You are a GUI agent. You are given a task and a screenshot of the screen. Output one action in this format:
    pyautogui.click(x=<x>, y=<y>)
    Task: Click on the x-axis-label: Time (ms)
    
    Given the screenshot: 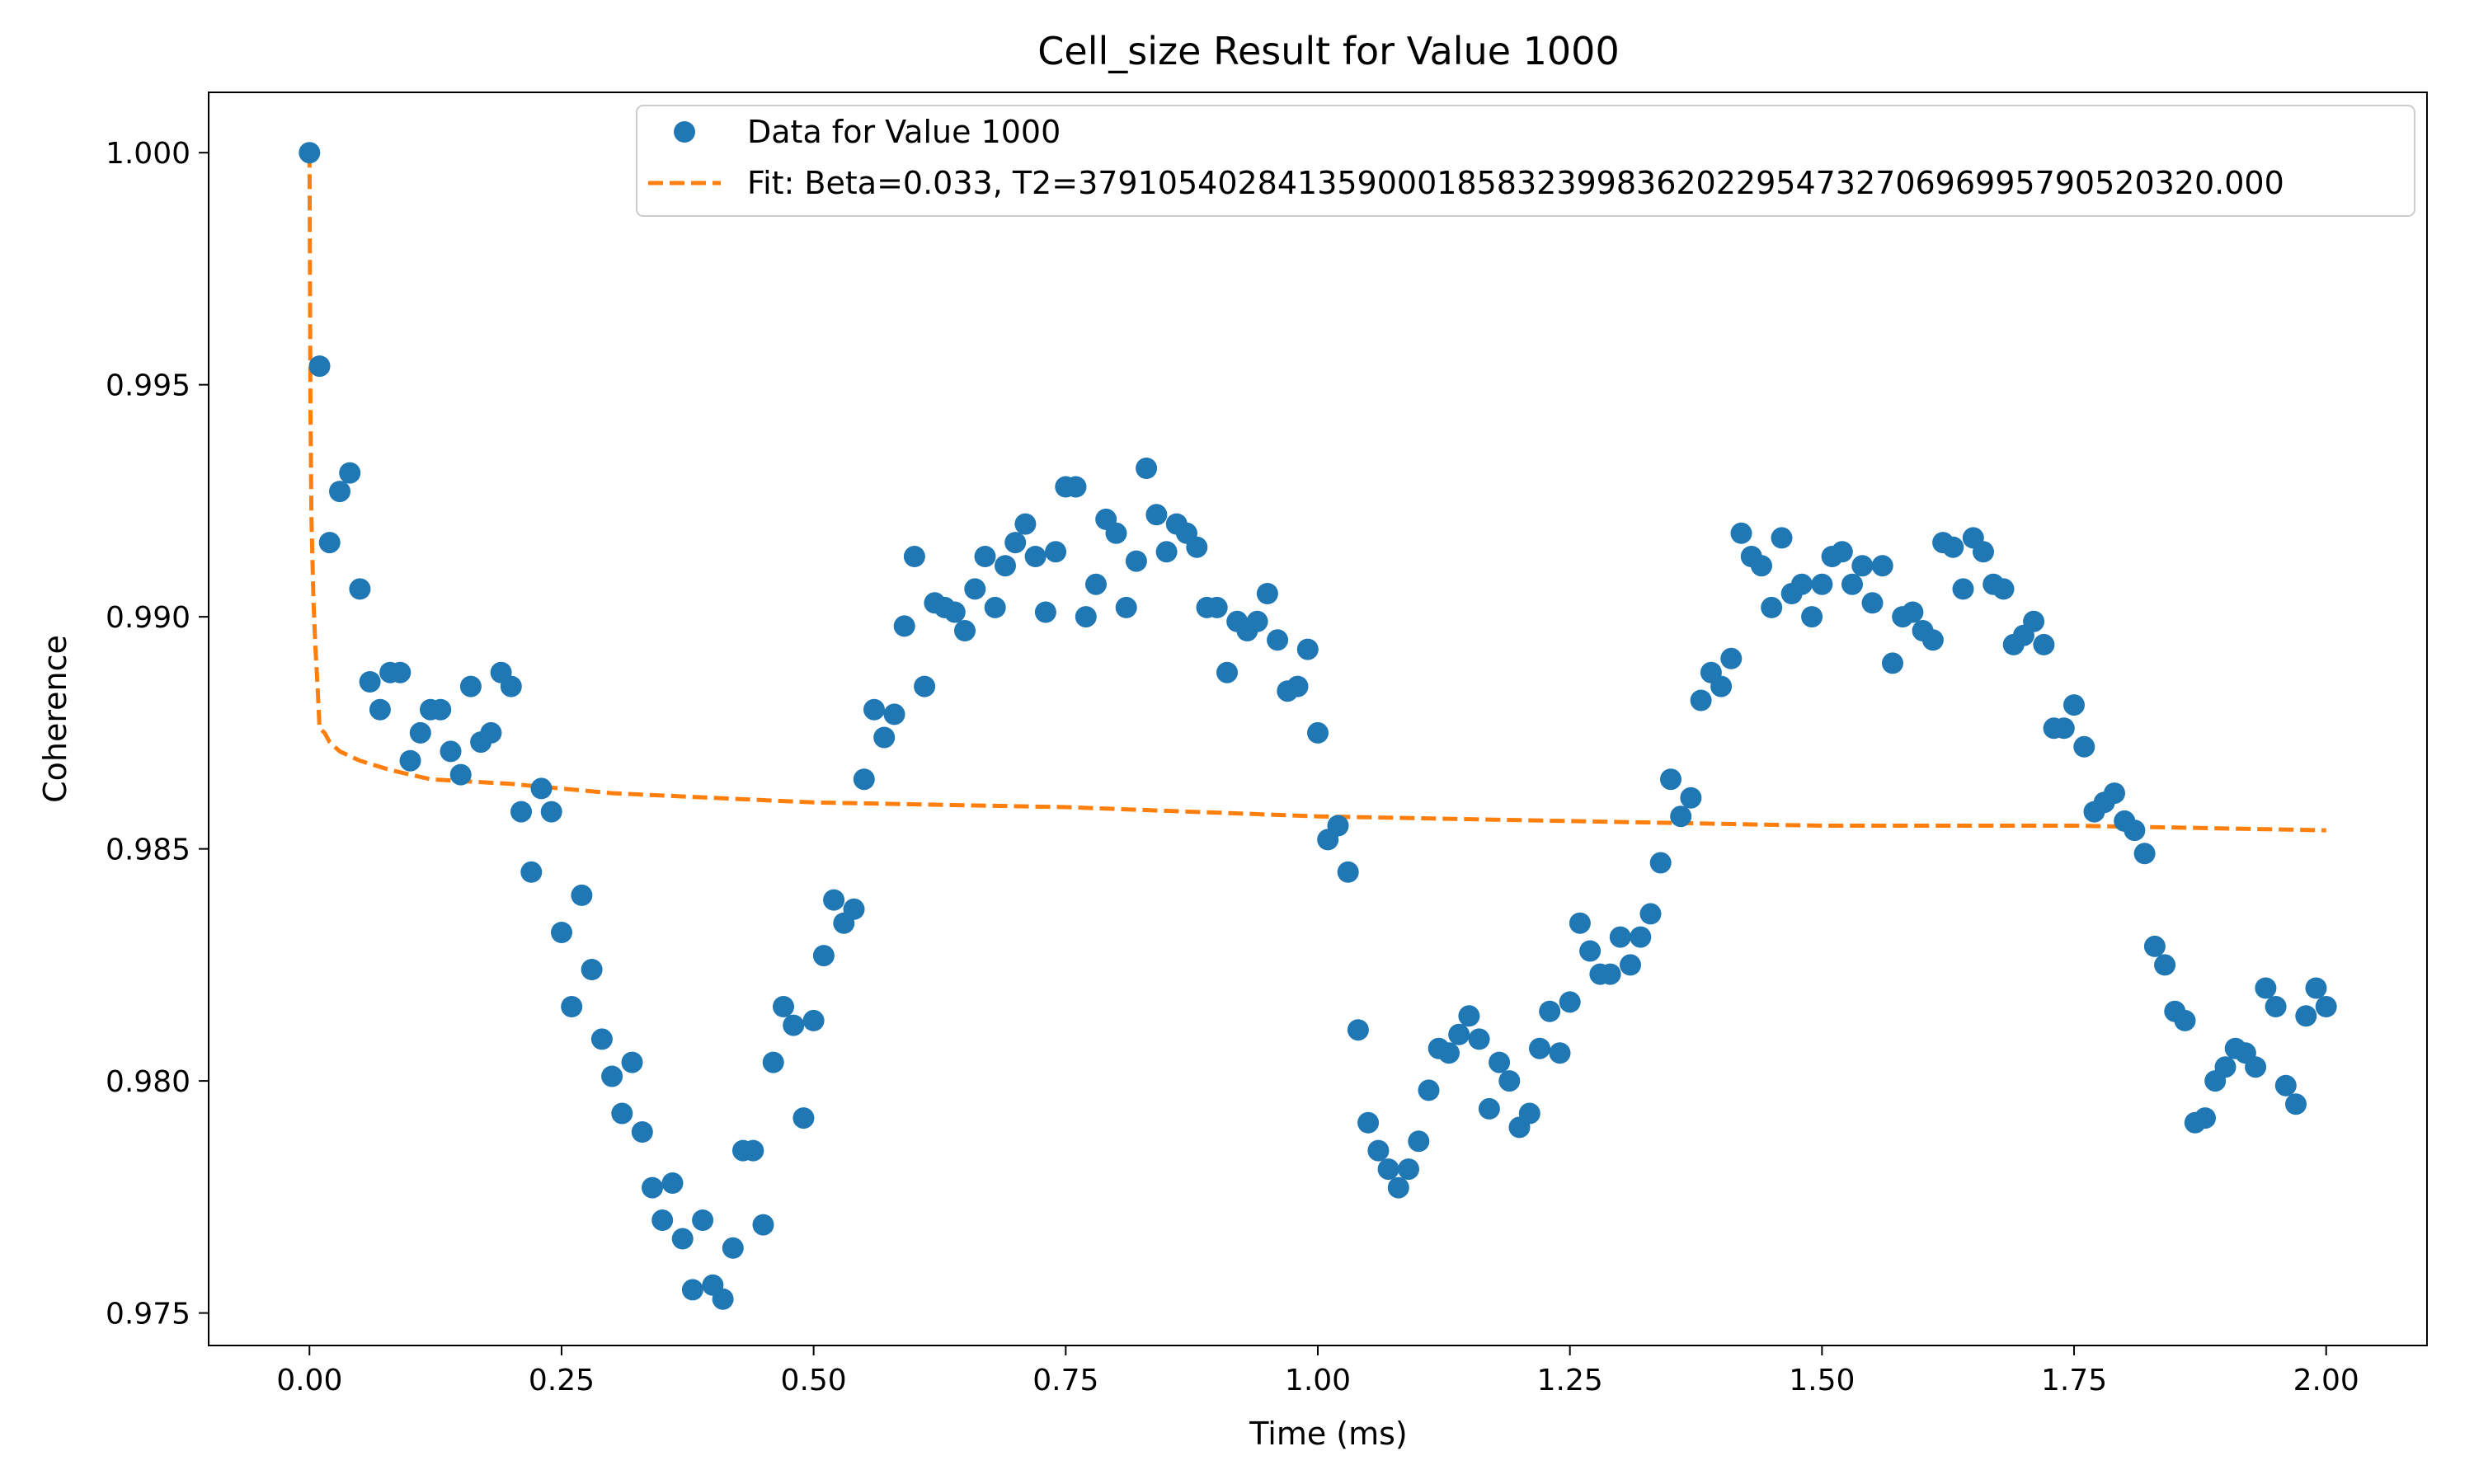 What is the action you would take?
    pyautogui.click(x=1328, y=1434)
    